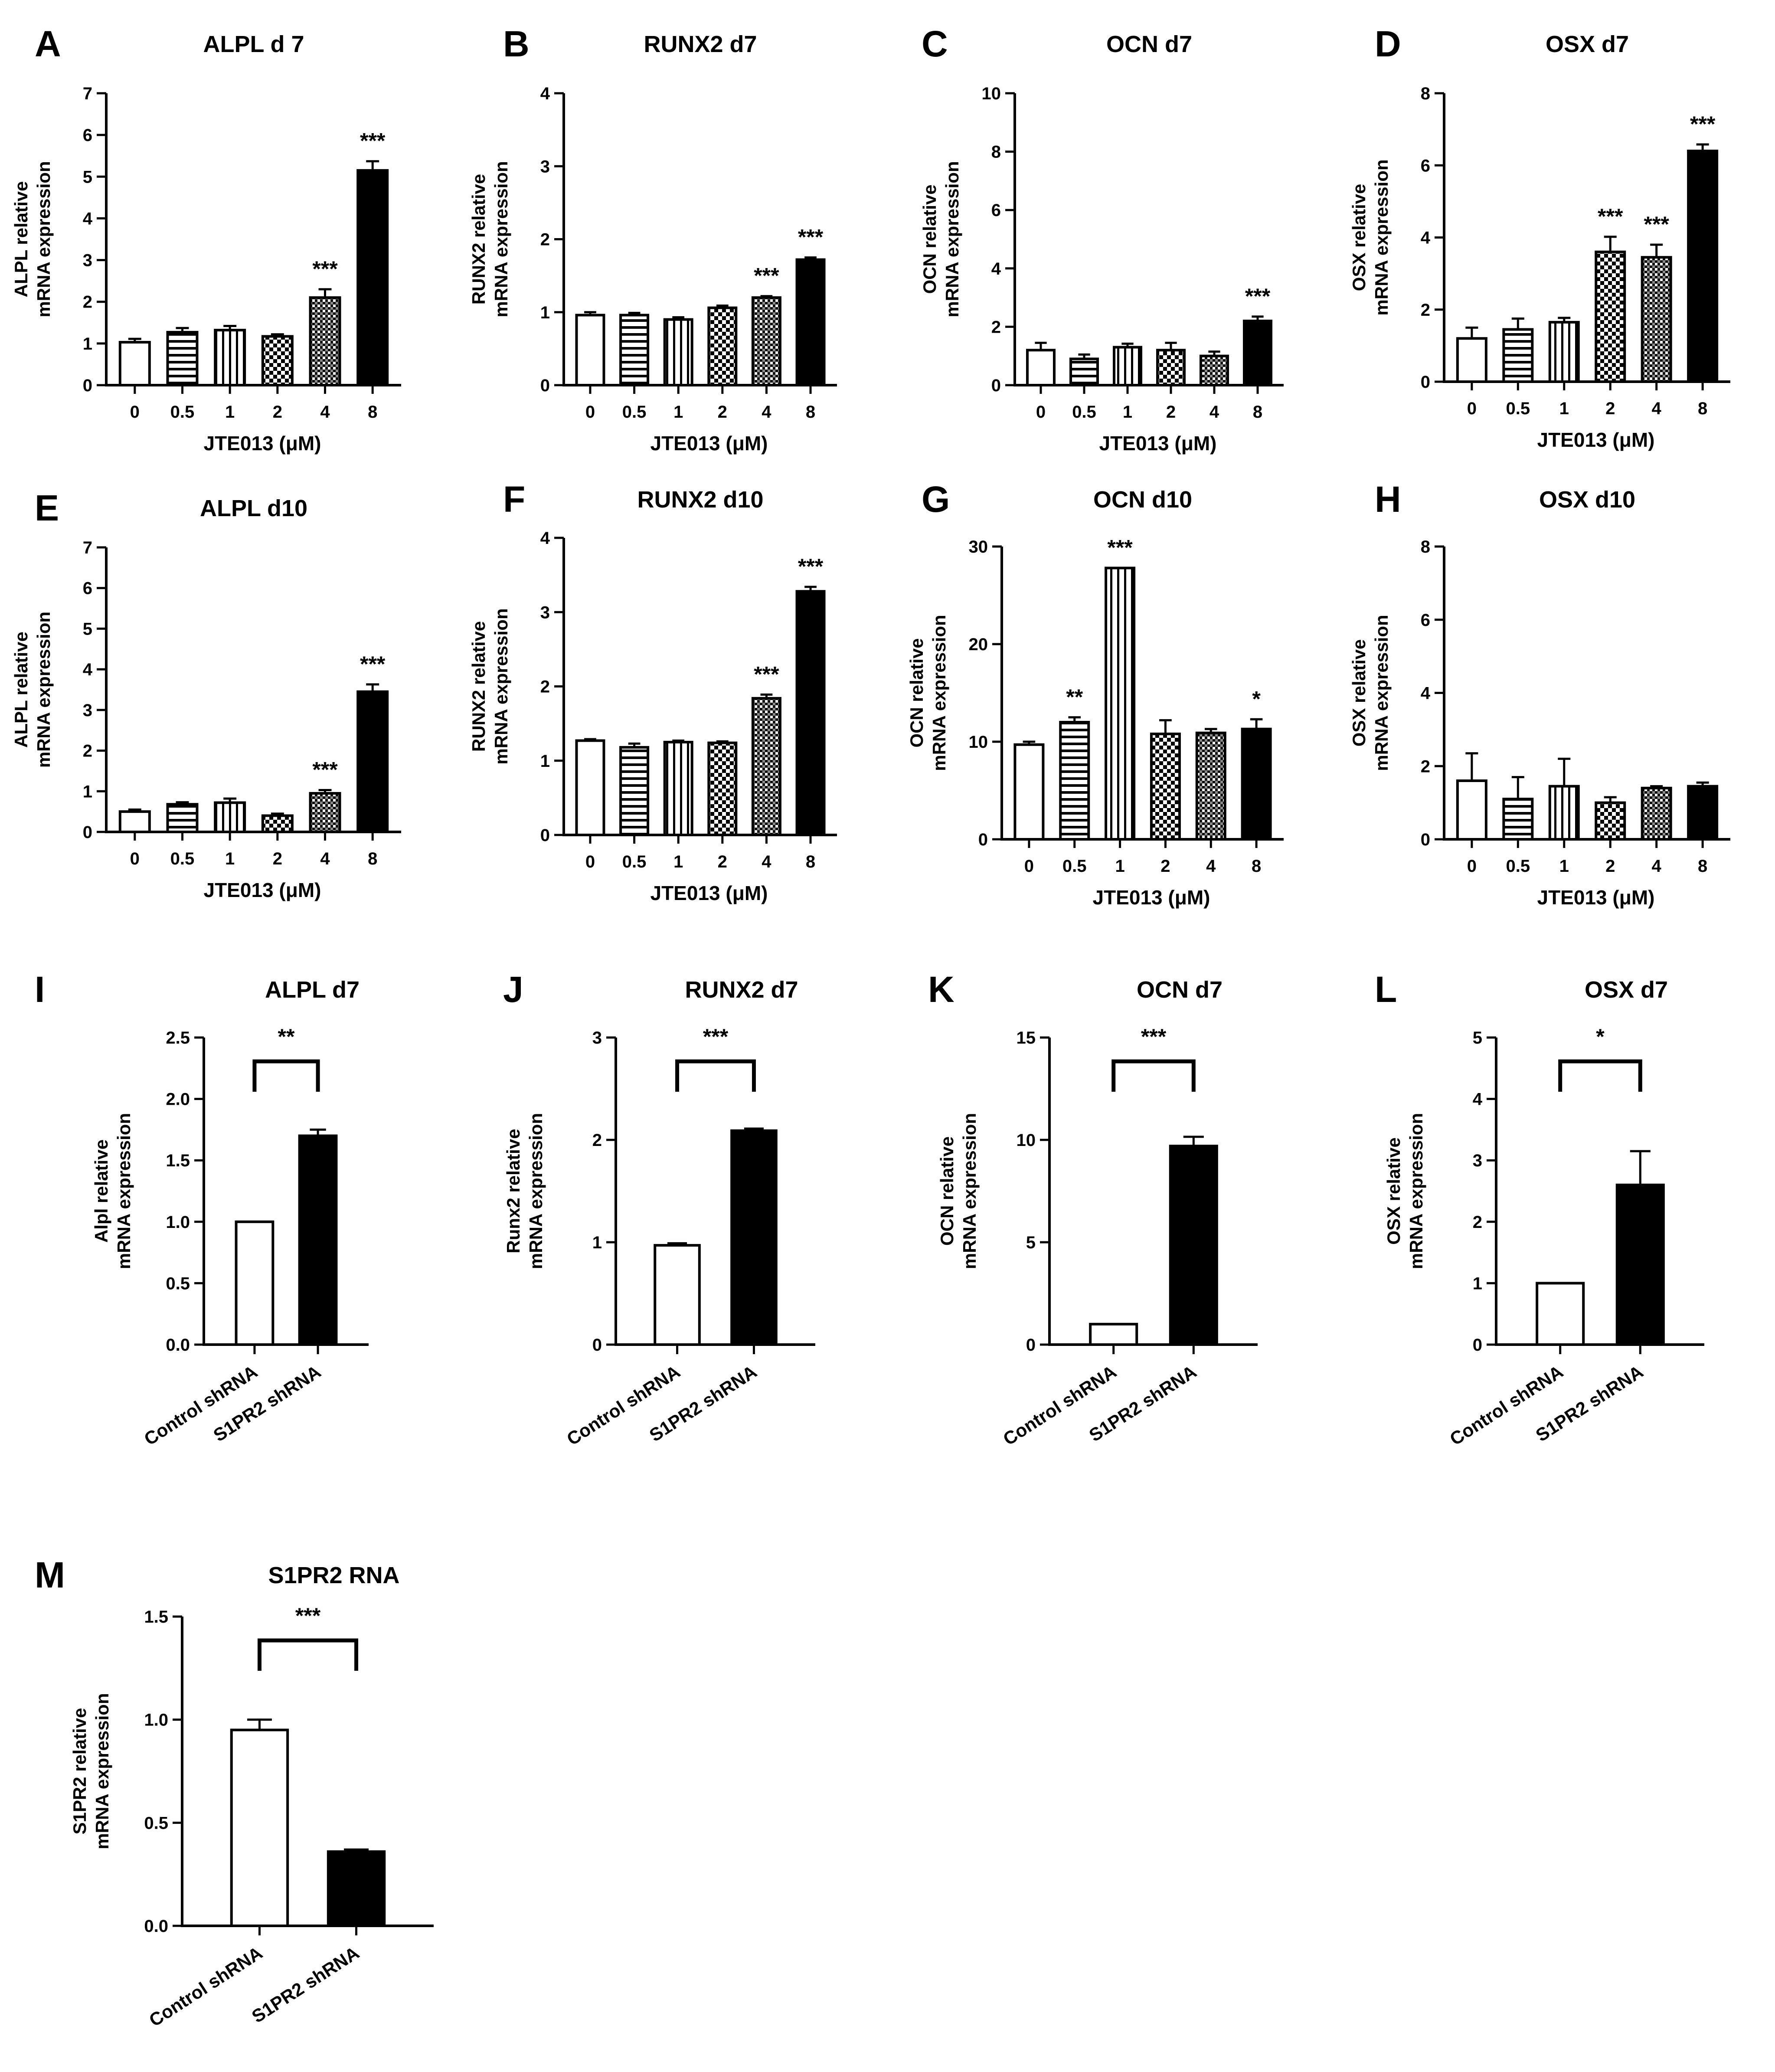 The width and height of the screenshot is (1775, 2072). What do you see at coordinates (1425, 620) in the screenshot?
I see `y-tick-label: 6` at bounding box center [1425, 620].